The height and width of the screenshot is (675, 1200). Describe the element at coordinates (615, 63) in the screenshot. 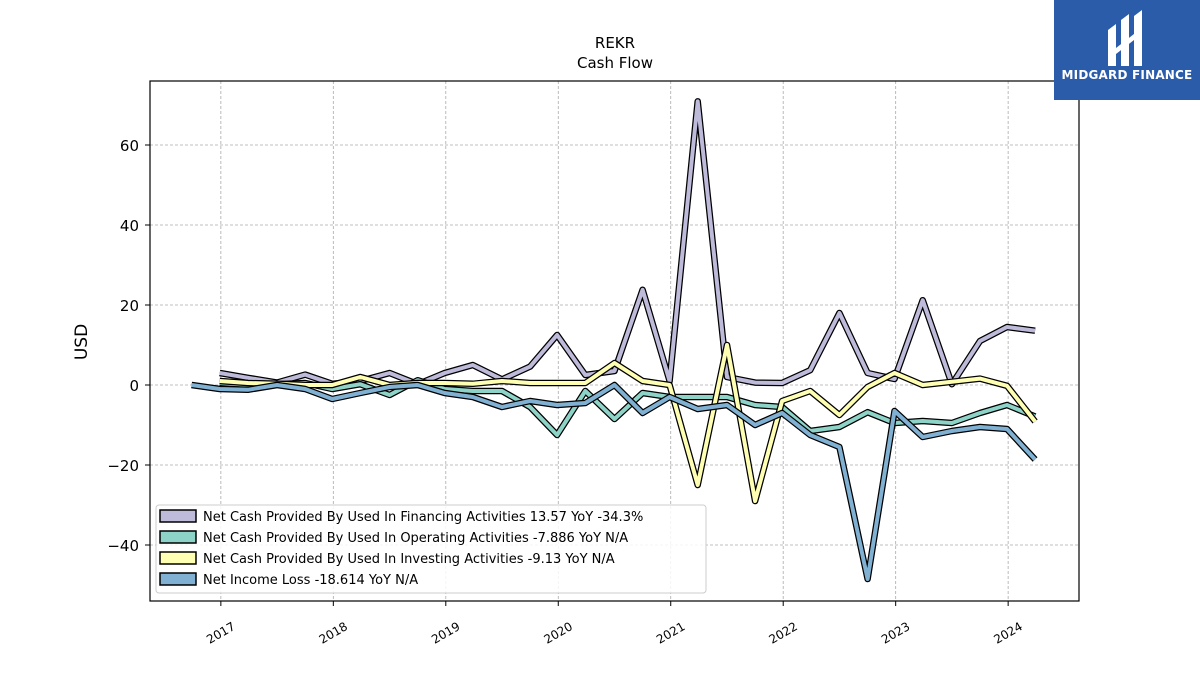

I see `chart-subtitle: Cash Flow` at that location.